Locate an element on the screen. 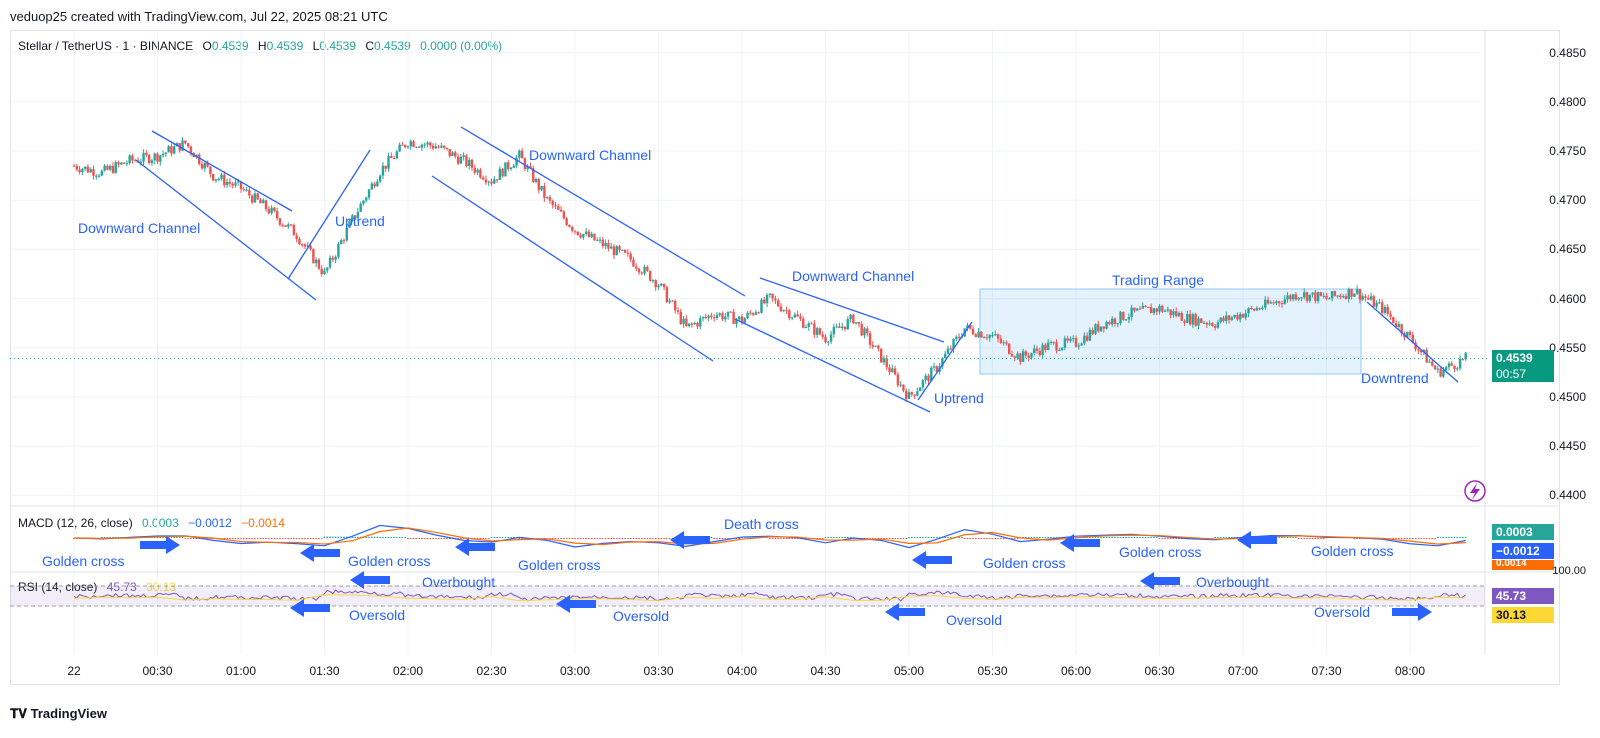  annotation-downtrend: Downtrend is located at coordinates (1395, 378).